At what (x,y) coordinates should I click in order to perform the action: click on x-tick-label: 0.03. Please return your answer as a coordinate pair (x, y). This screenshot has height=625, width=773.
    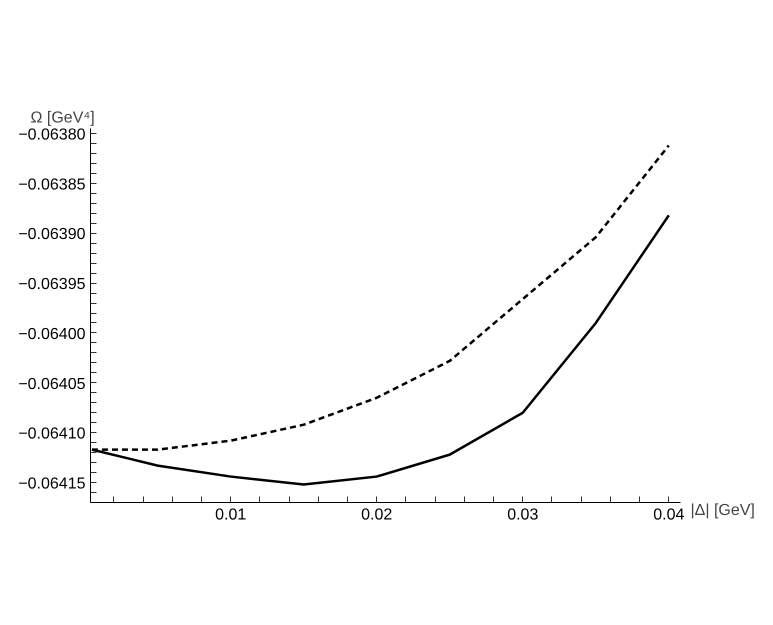
    Looking at the image, I should click on (522, 515).